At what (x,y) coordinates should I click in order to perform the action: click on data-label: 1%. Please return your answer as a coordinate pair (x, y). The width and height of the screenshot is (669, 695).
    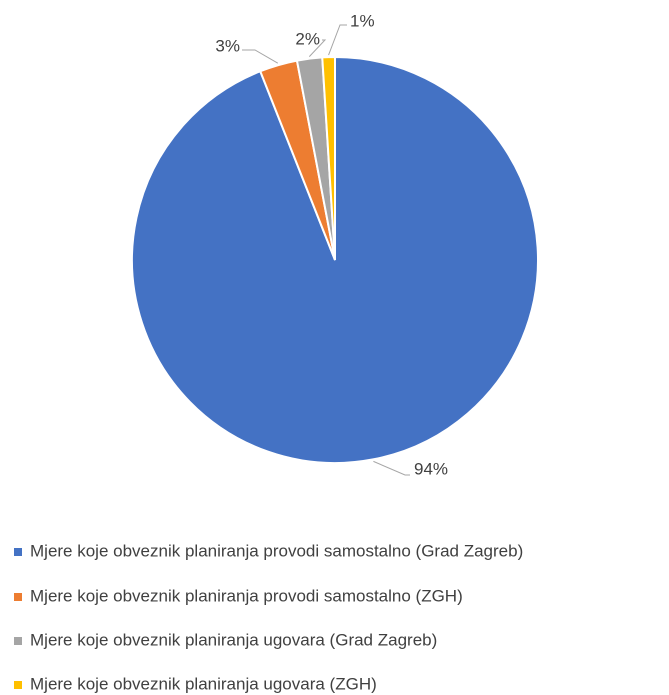
    Looking at the image, I should click on (362, 20).